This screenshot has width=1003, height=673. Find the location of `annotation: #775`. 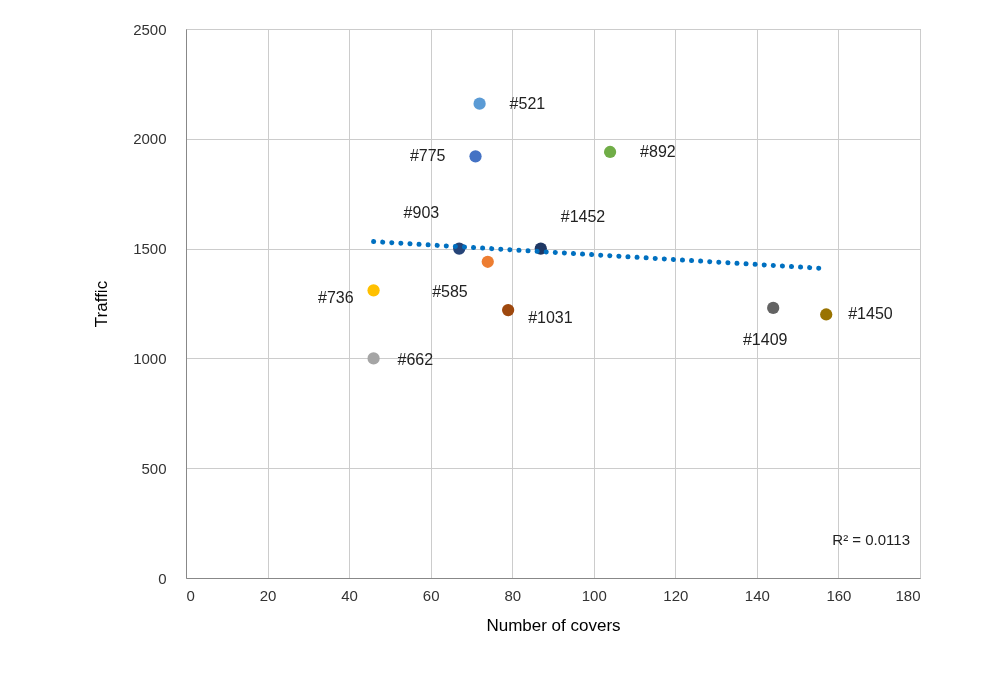

annotation: #775 is located at coordinates (427, 156).